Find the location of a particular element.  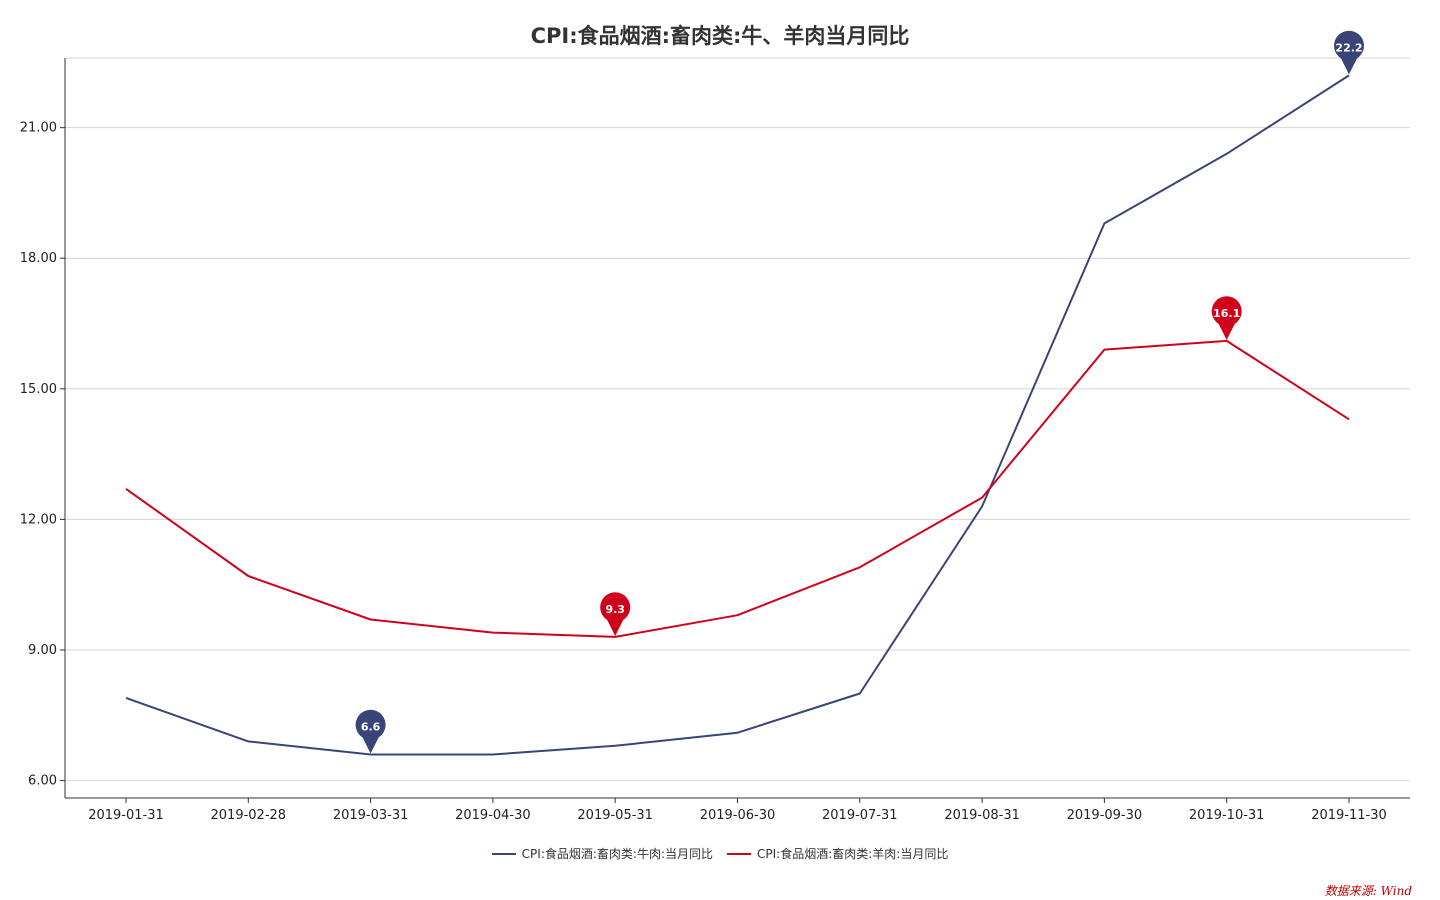

value-pin-marker: 22.2 is located at coordinates (1349, 52).